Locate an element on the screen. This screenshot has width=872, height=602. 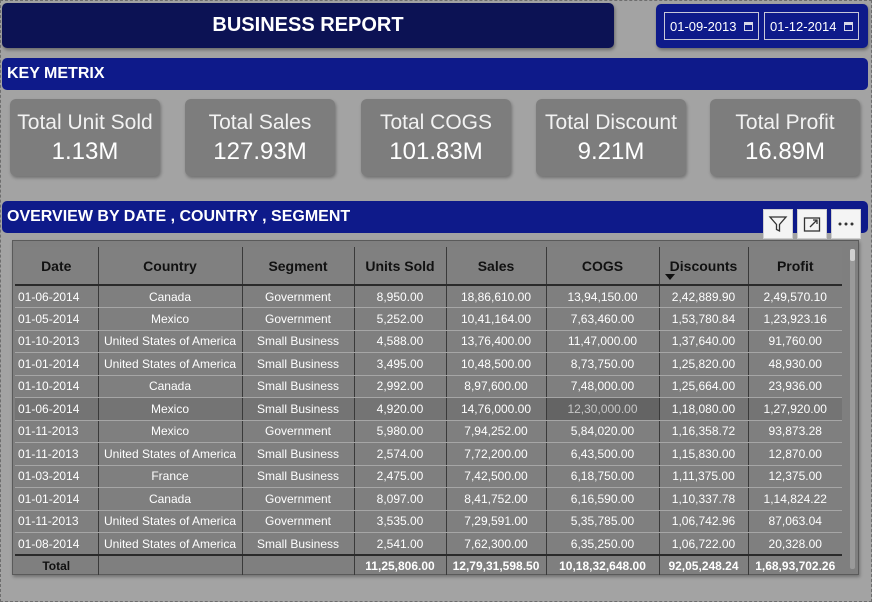
kpi-card-total-discount: Total Discount 9.21M is located at coordinates (611, 137).